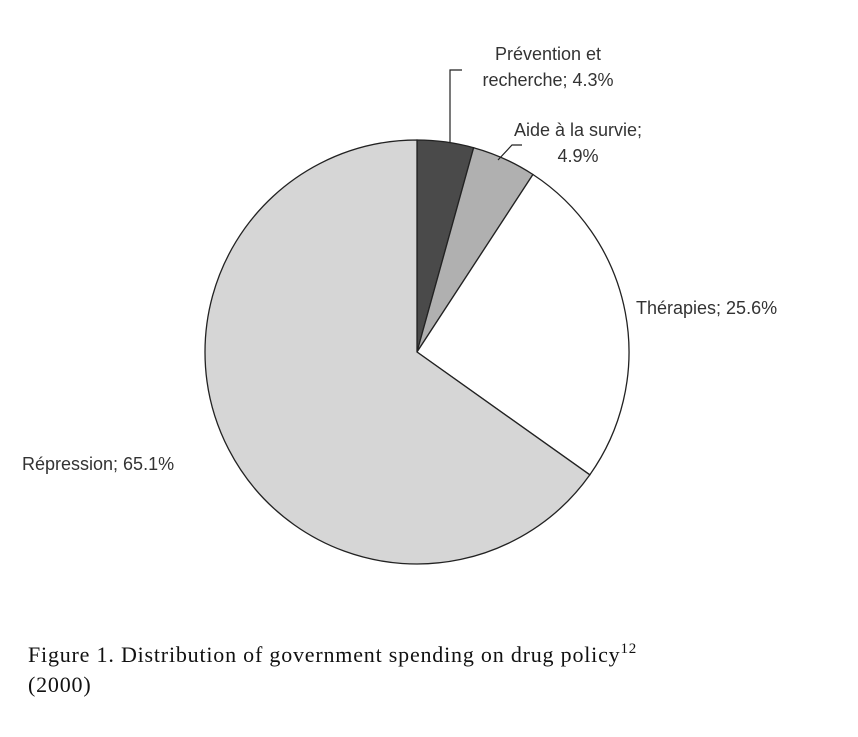  I want to click on slice-therapies, so click(523, 324).